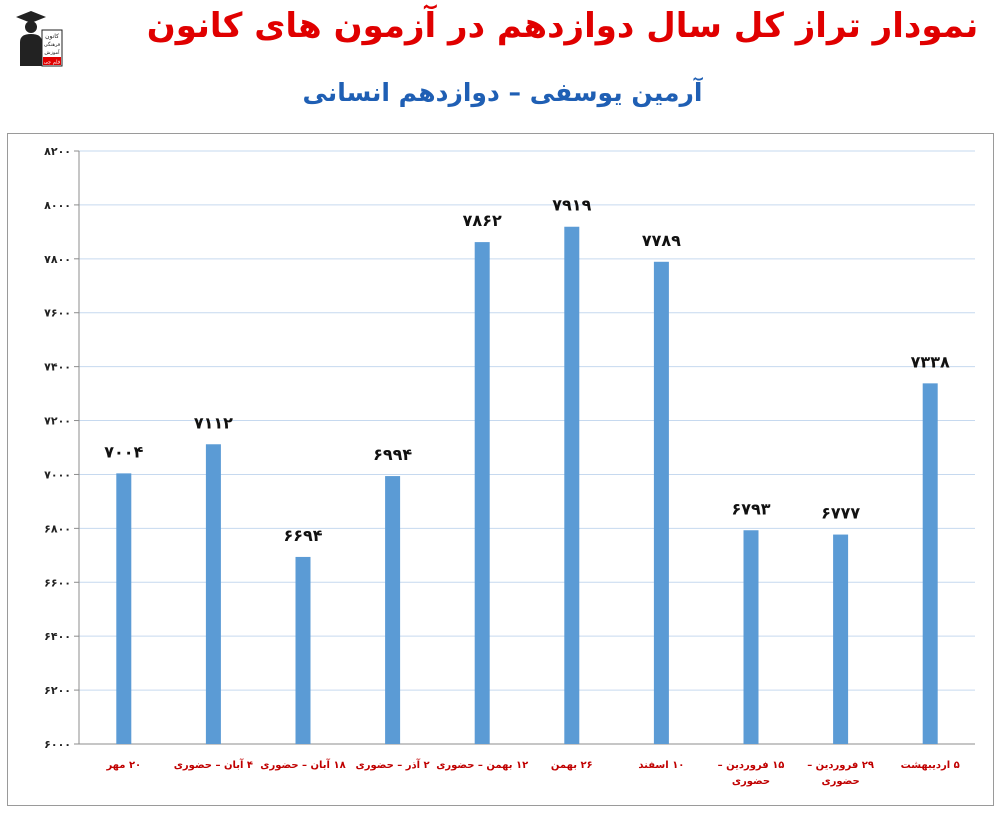  What do you see at coordinates (661, 240) in the screenshot?
I see `data-label: ۷۷۸۹` at bounding box center [661, 240].